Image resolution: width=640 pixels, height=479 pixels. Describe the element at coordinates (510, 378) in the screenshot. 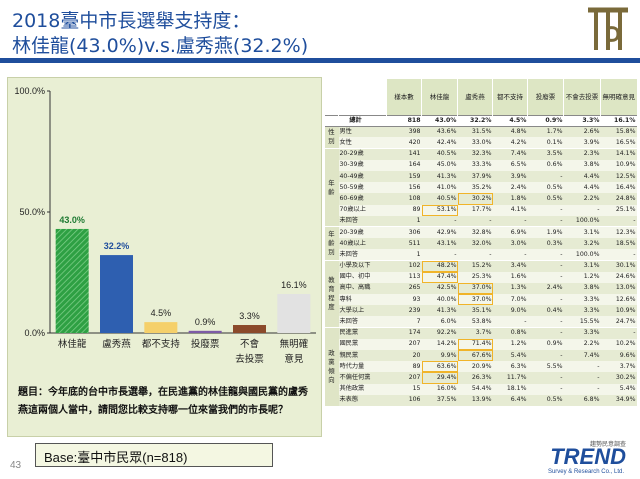

I see `table-cell: 11.7%` at that location.